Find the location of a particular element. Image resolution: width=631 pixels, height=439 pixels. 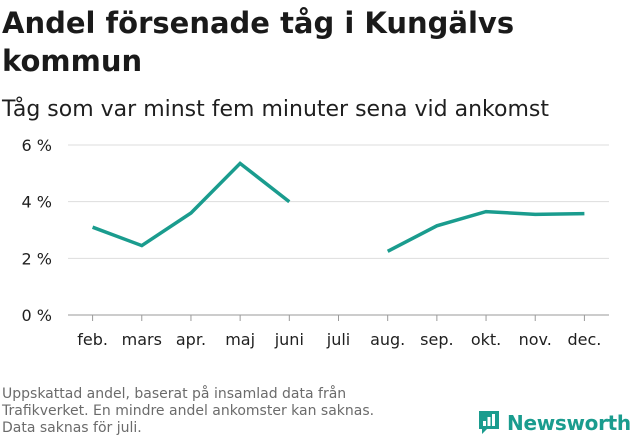

y-tick-label: 2 % is located at coordinates (37, 258).